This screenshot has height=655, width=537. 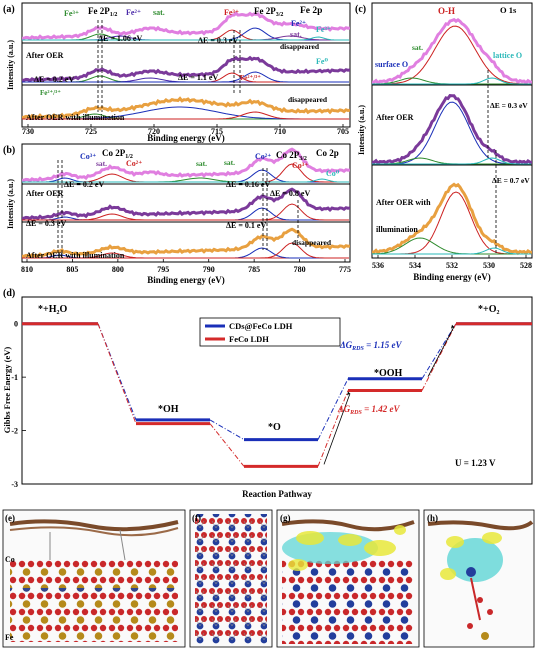 I want to click on panel-c-ylabel: Intensity (a.u.), so click(x=361, y=130).